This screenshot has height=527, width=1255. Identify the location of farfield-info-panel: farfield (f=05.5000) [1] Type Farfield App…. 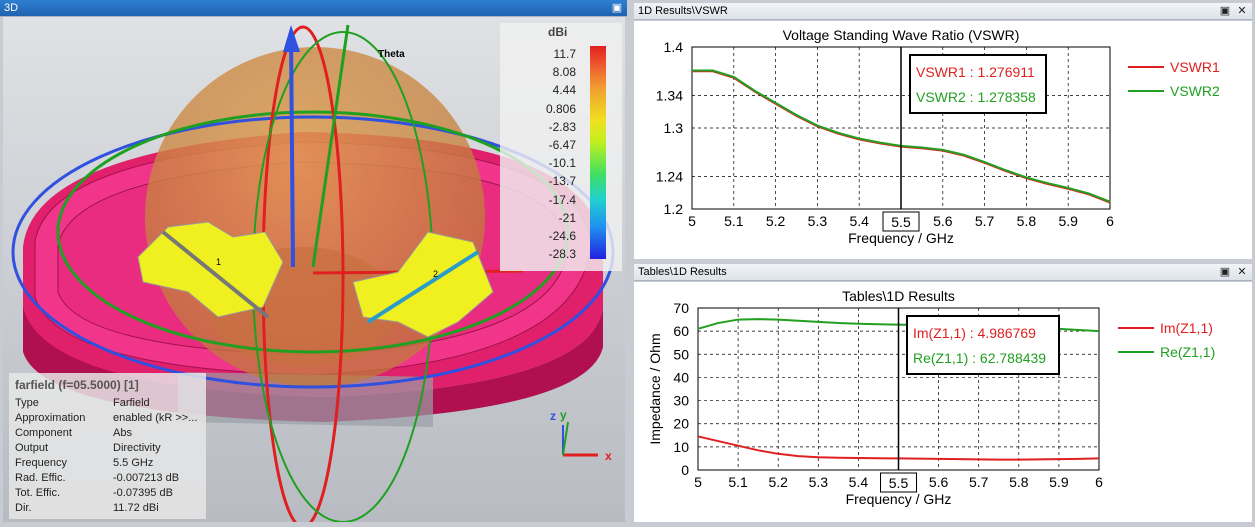
(107, 446).